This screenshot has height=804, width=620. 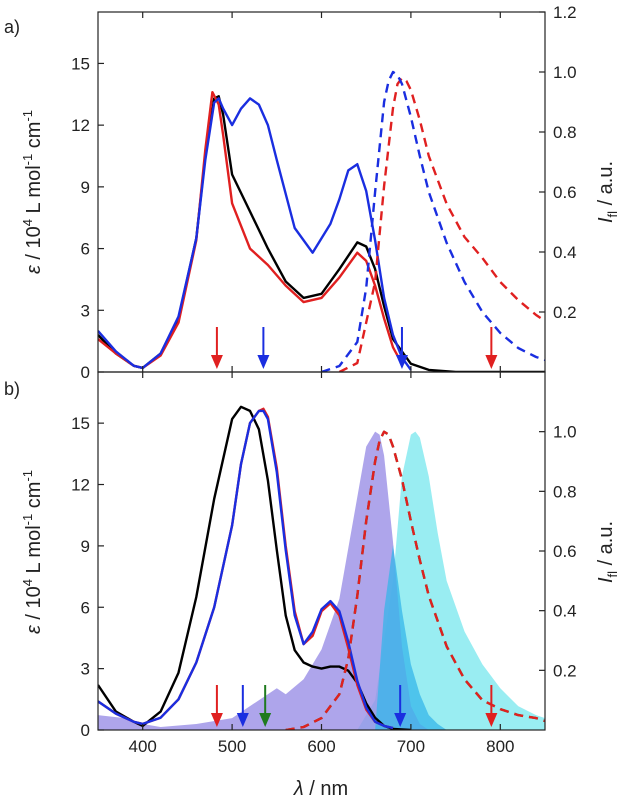 I want to click on panel-a-left-tick-label: 3, so click(x=85, y=310).